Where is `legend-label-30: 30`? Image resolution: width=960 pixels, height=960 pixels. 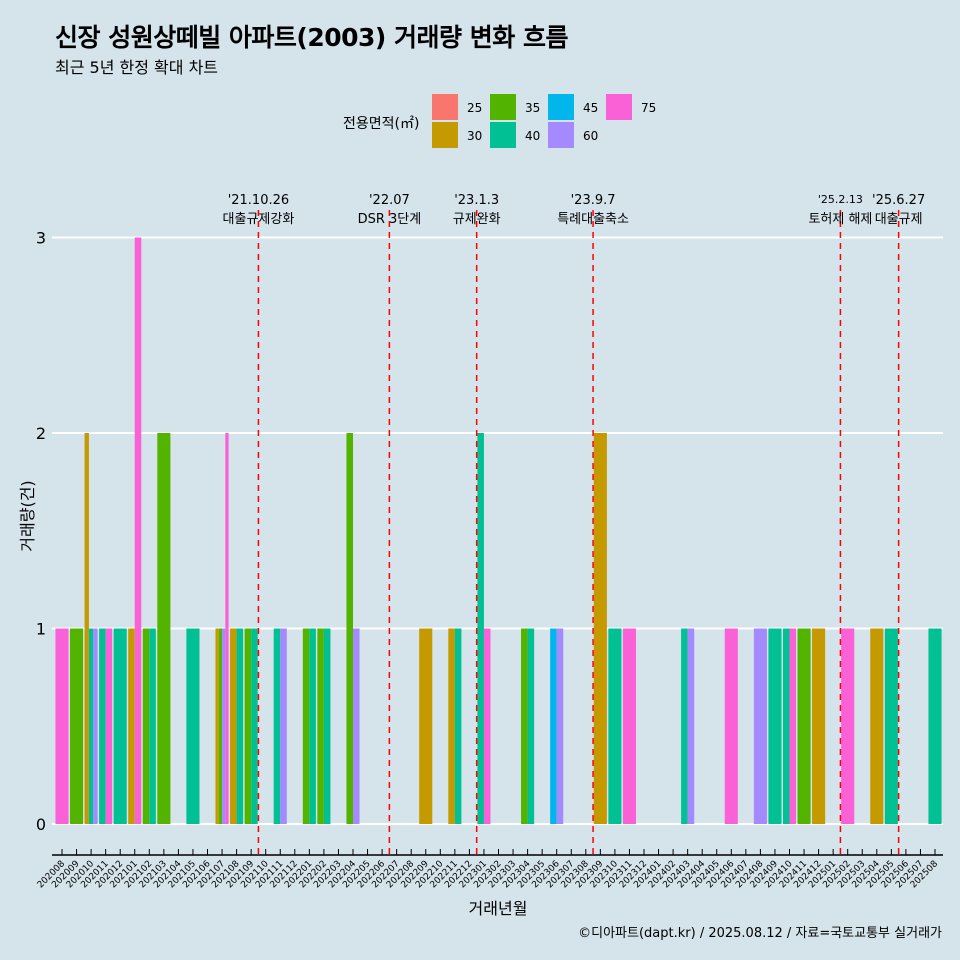
legend-label-30: 30 is located at coordinates (474, 136).